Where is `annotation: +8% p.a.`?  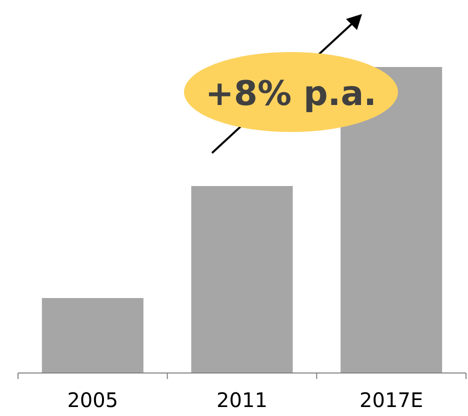 annotation: +8% p.a. is located at coordinates (291, 94).